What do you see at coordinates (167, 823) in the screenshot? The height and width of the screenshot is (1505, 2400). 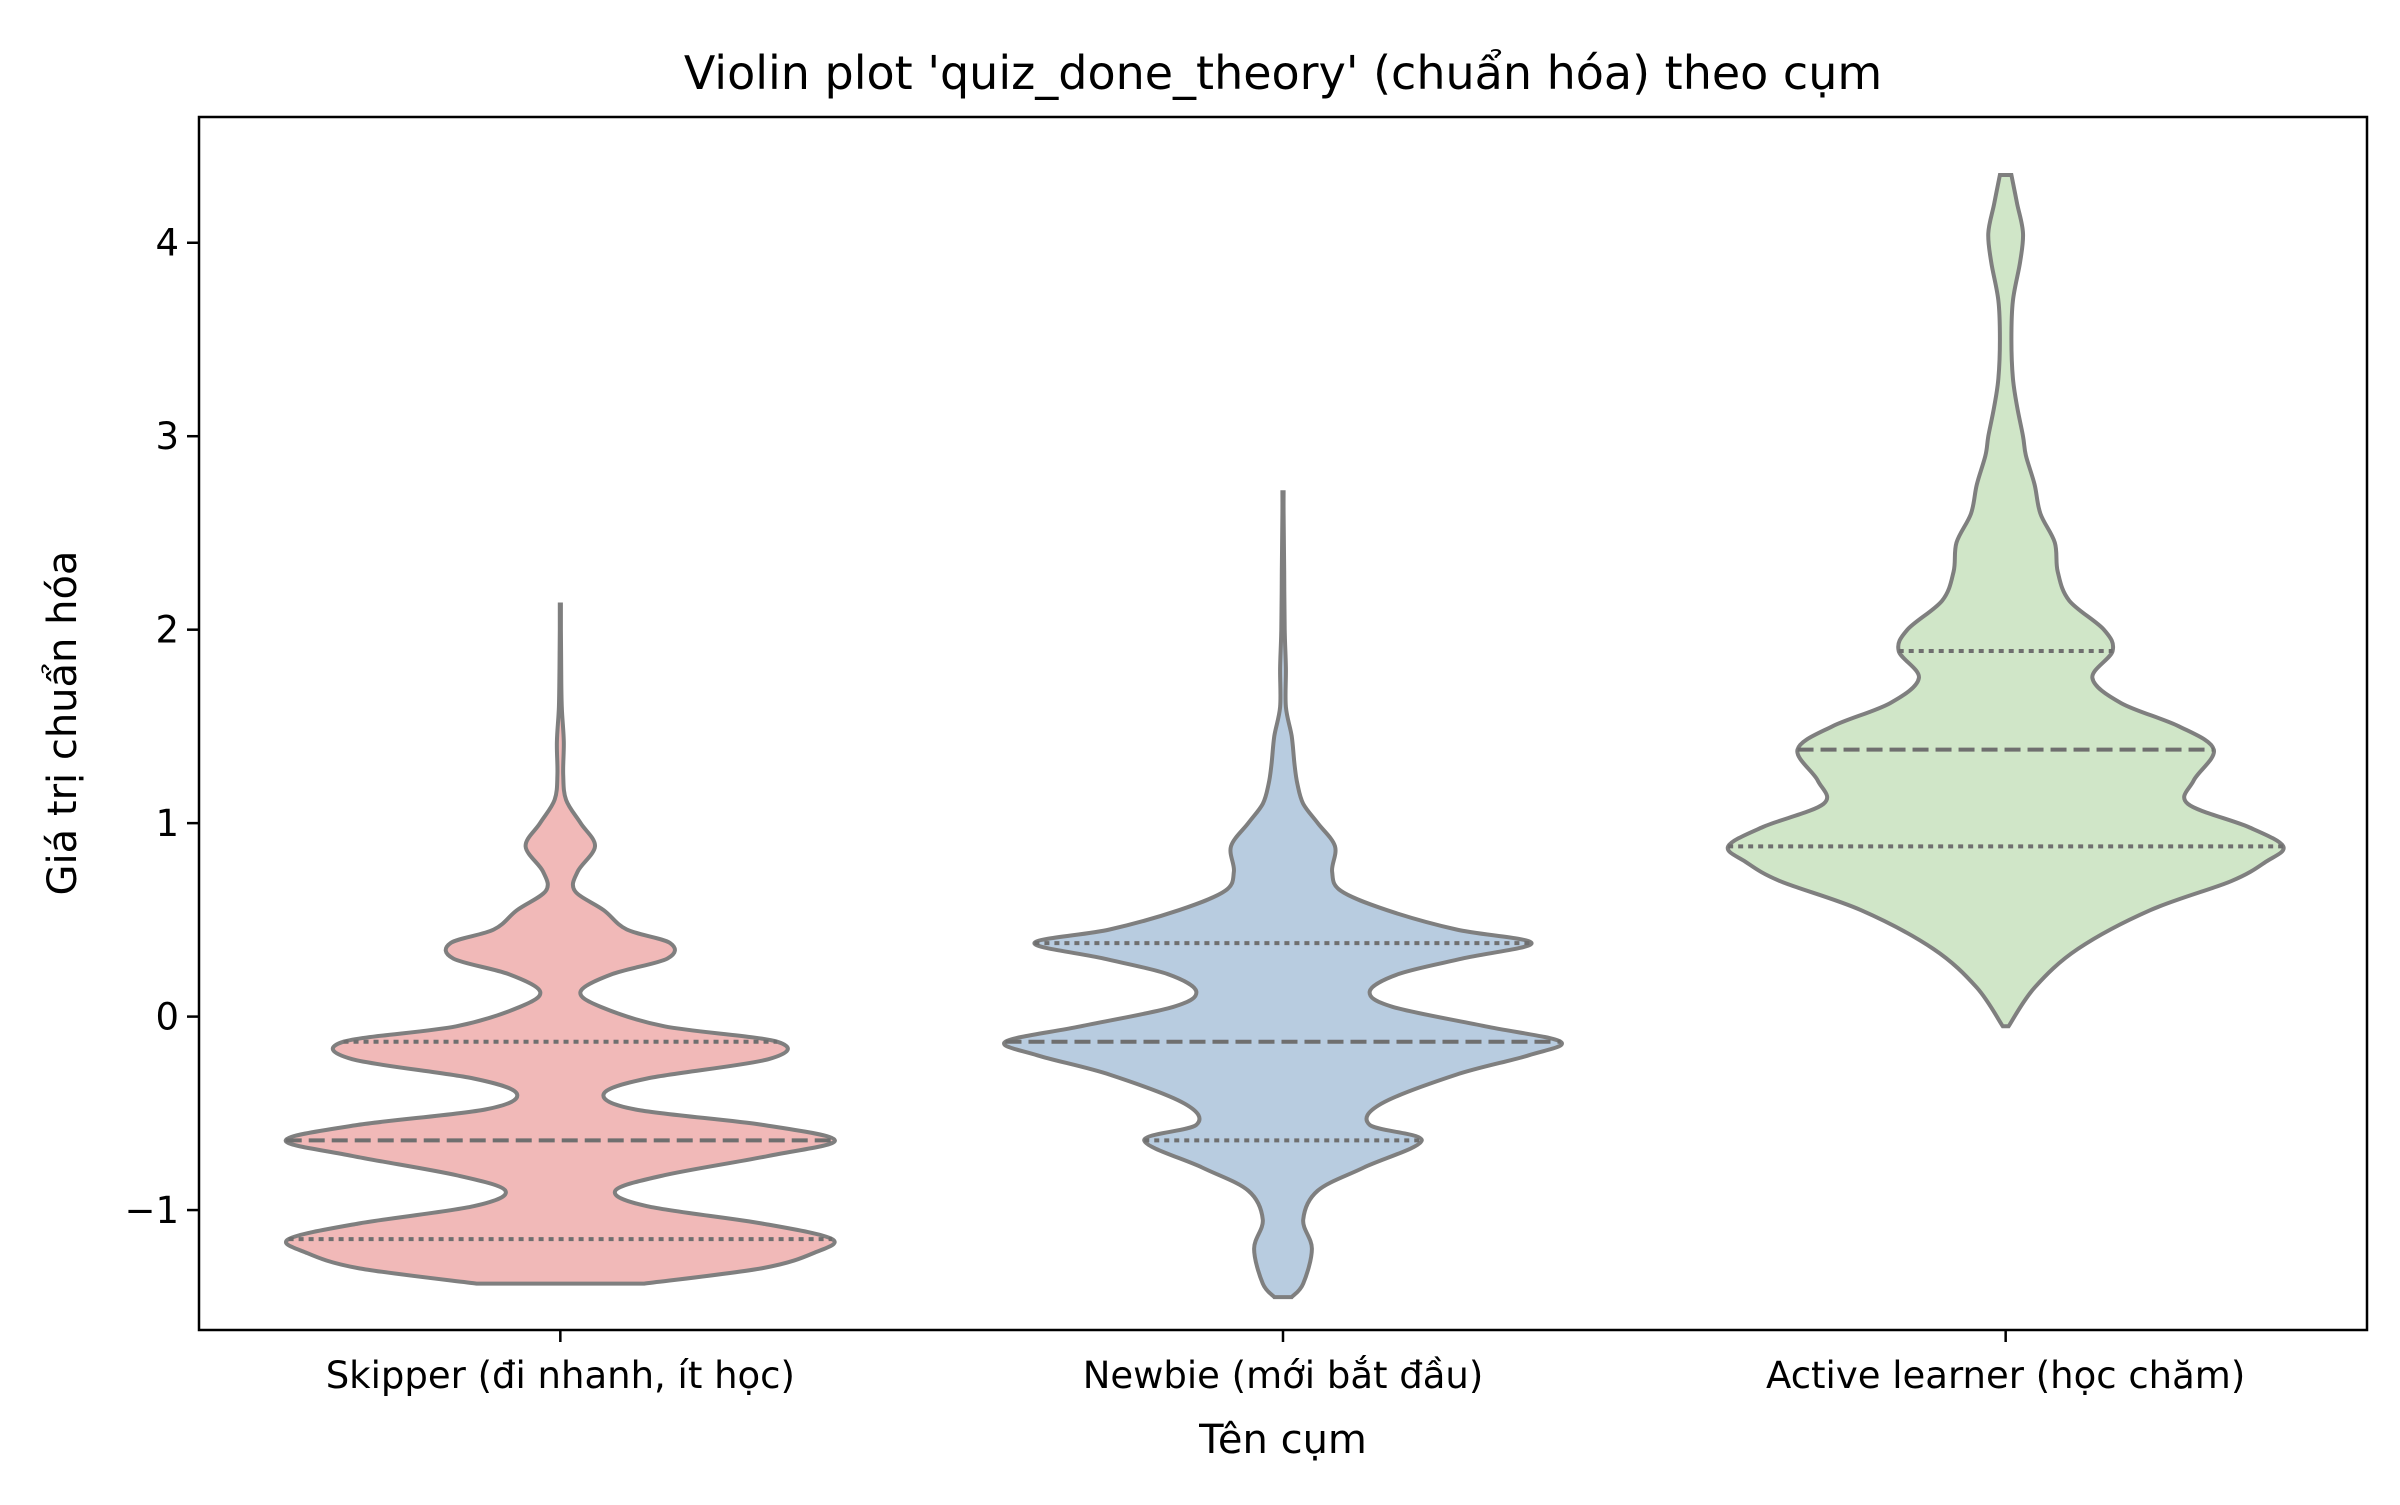 I see `y-tick-label: 1` at bounding box center [167, 823].